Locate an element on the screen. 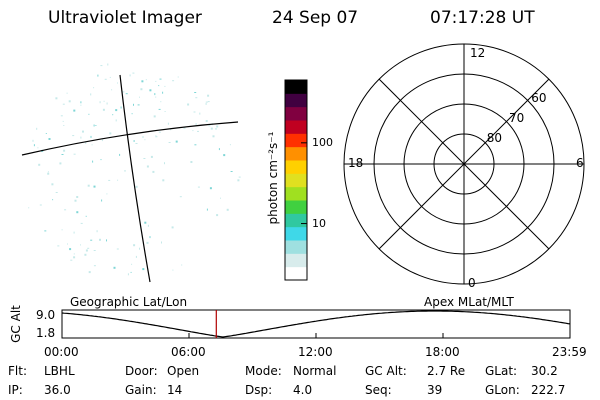 This screenshot has height=400, width=600. altitude-ytick-bottom: 1.8 is located at coordinates (46, 333).